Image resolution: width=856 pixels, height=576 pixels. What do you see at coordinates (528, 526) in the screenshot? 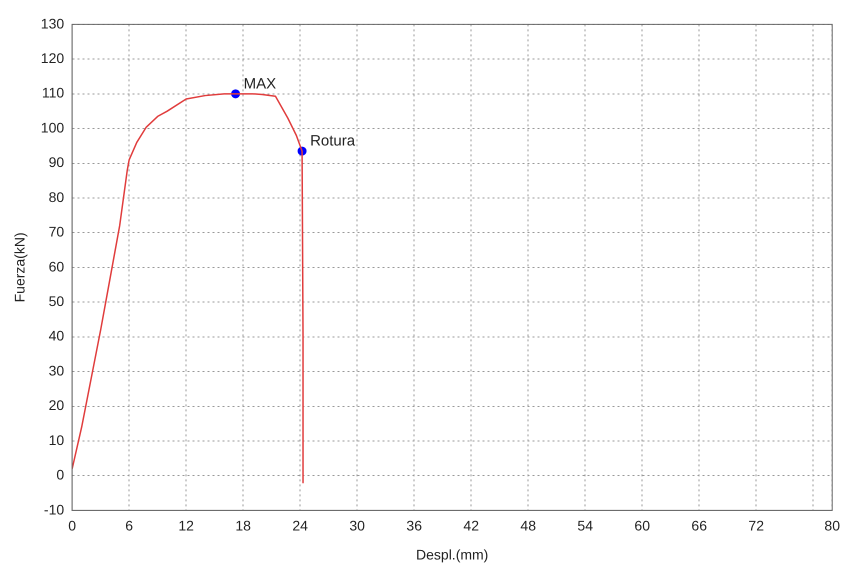
I see `x-tick-label: 48` at bounding box center [528, 526].